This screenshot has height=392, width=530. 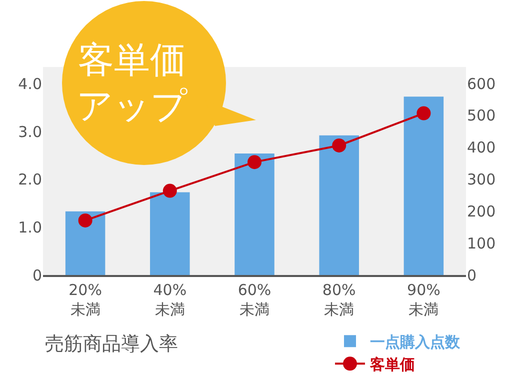 What do you see at coordinates (481, 179) in the screenshot?
I see `y2-tick-label: 300` at bounding box center [481, 179].